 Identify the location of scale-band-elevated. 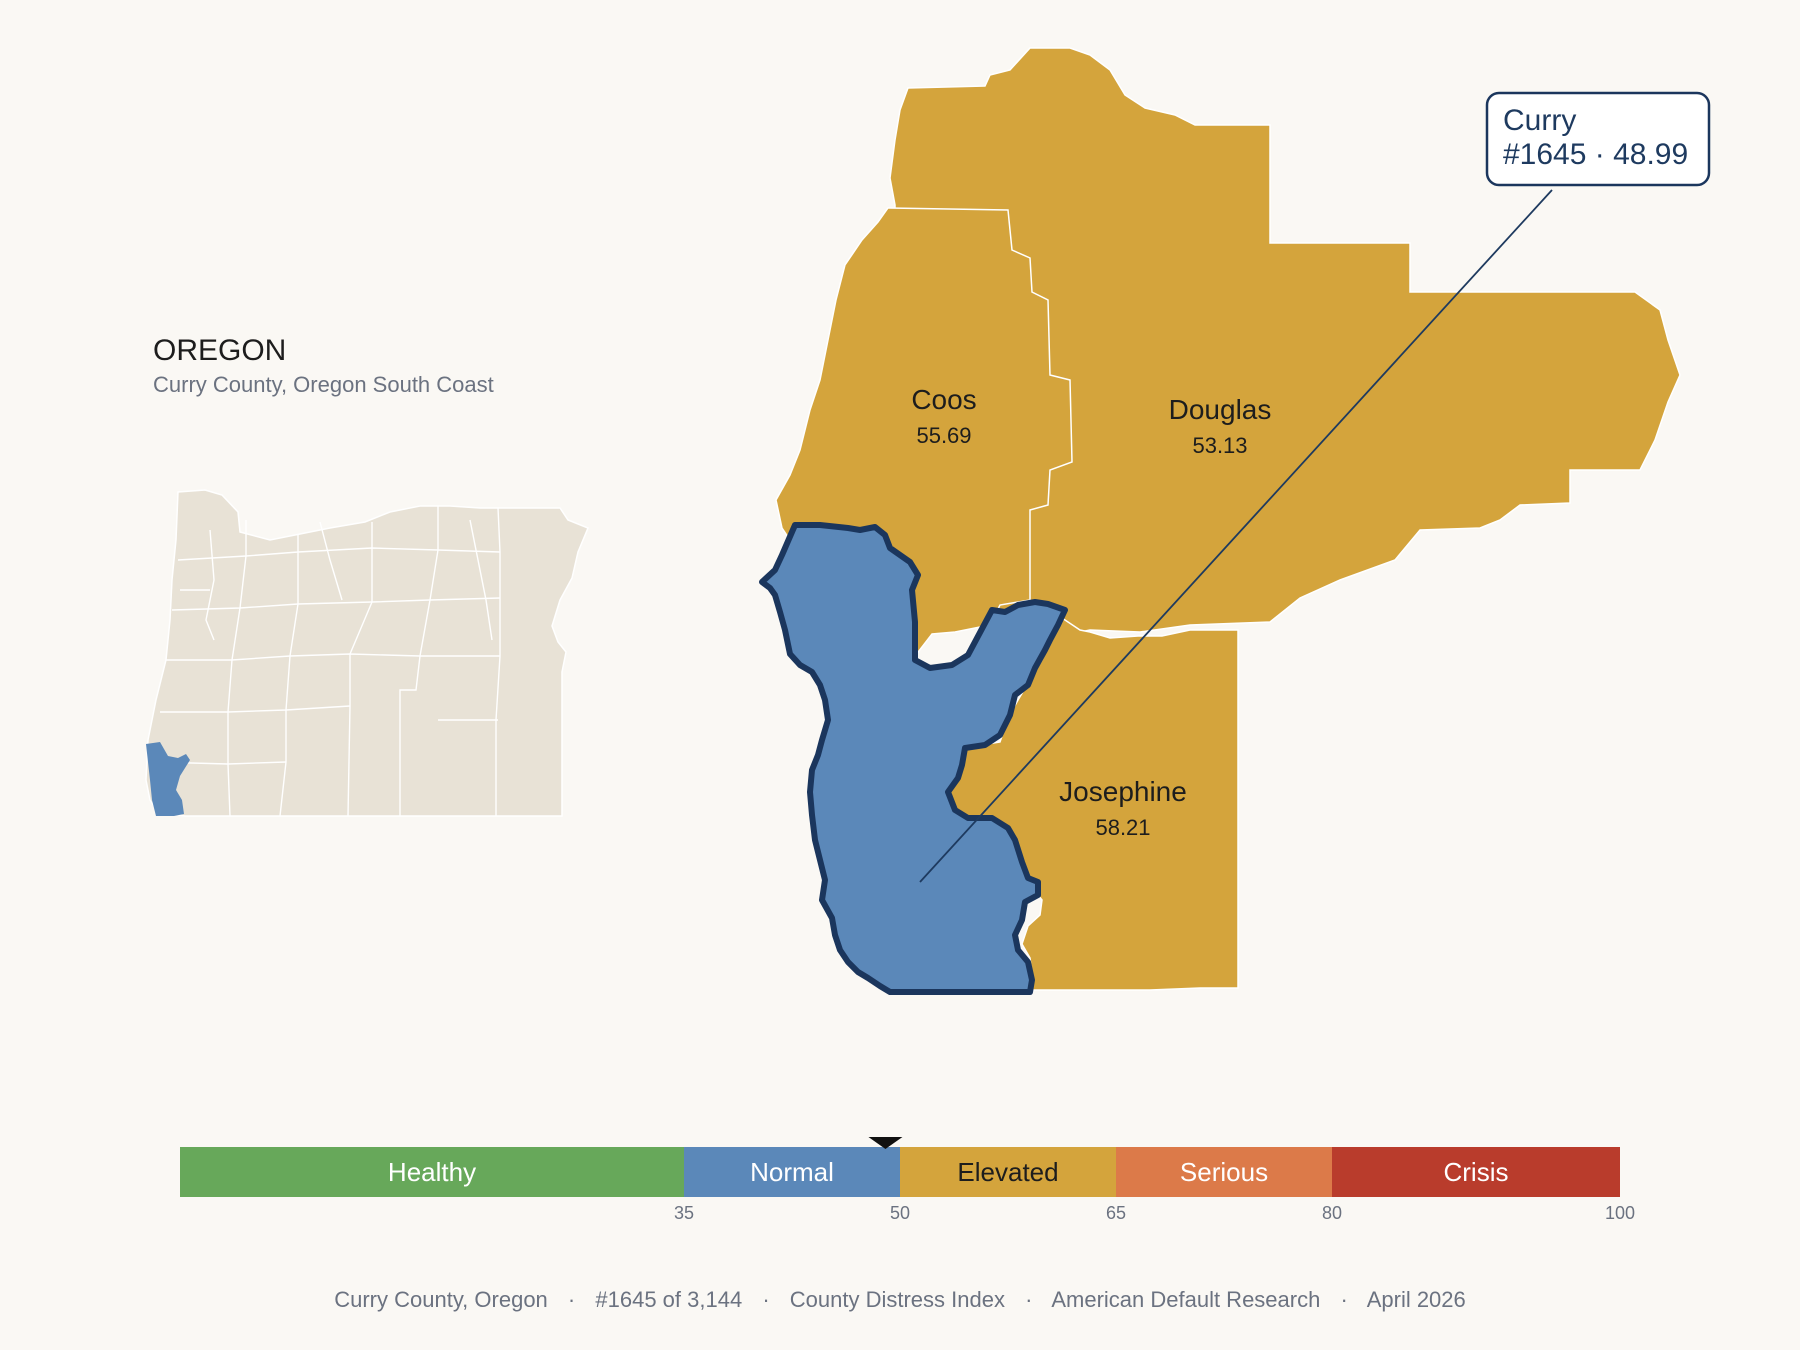
(1008, 1172).